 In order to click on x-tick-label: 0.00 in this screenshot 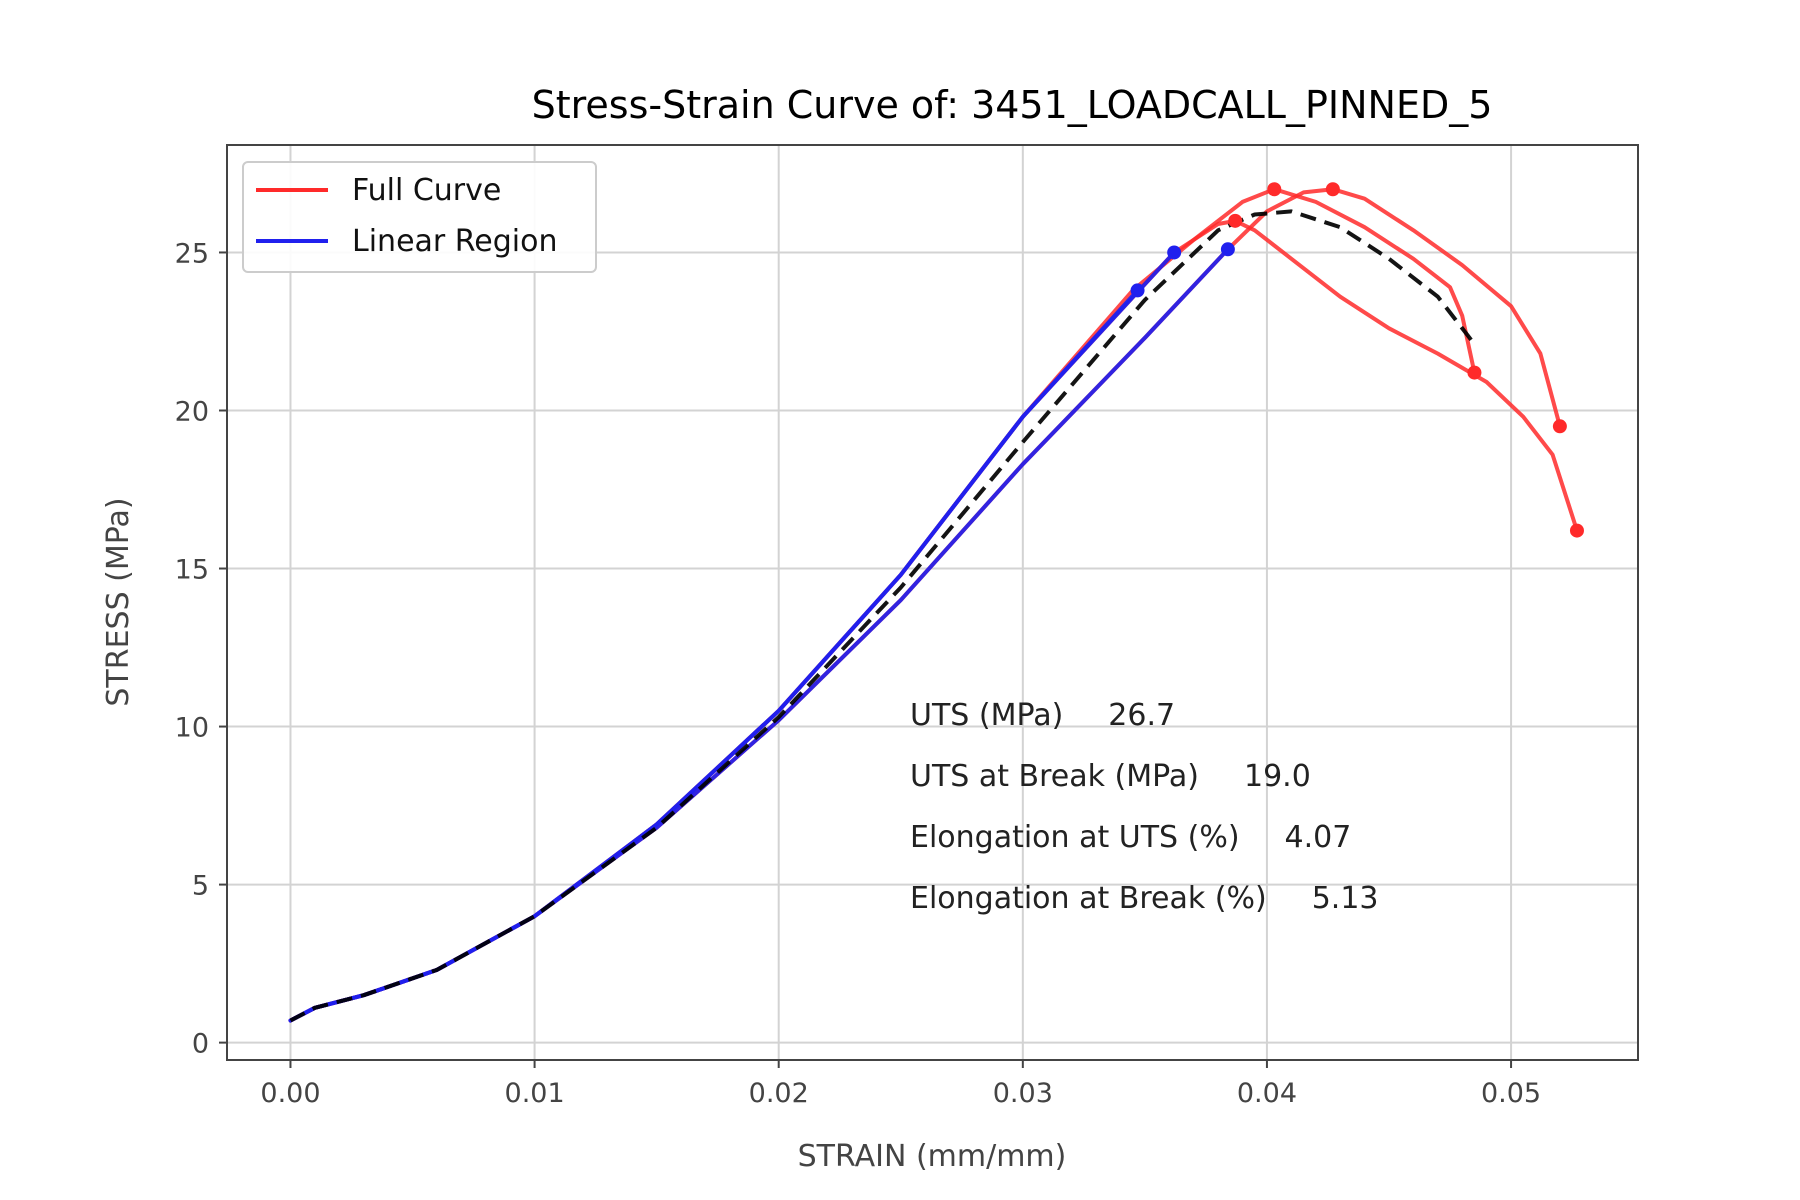, I will do `click(290, 1093)`.